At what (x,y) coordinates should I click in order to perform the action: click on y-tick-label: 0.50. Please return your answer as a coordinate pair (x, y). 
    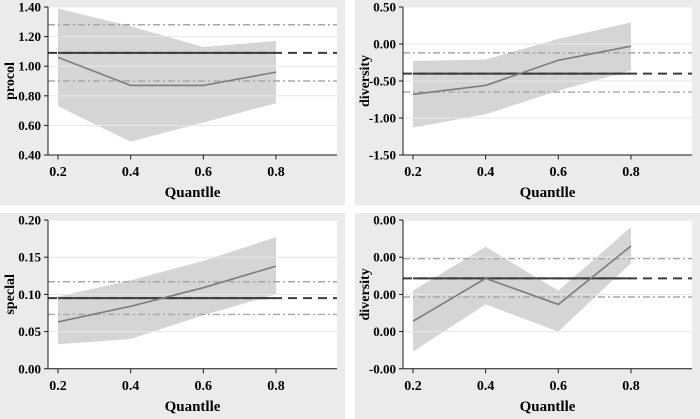
    Looking at the image, I should click on (384, 7).